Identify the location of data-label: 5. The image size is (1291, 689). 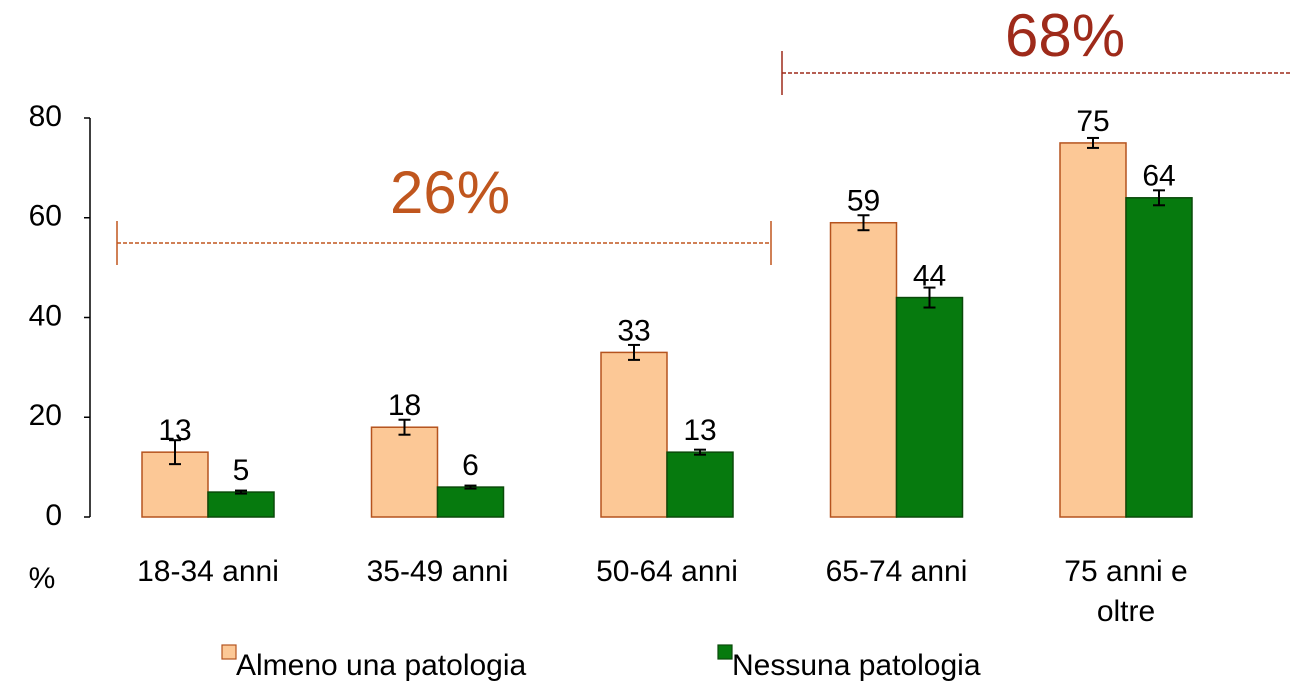
(241, 470).